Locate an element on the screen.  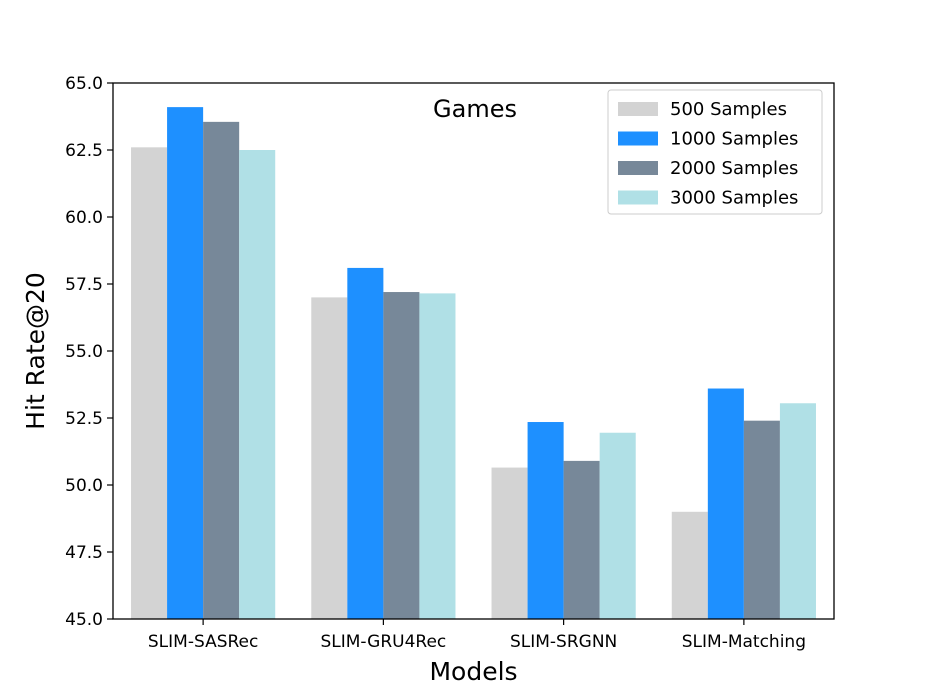
bar-slim-srgnn-3000-samples is located at coordinates (617, 525).